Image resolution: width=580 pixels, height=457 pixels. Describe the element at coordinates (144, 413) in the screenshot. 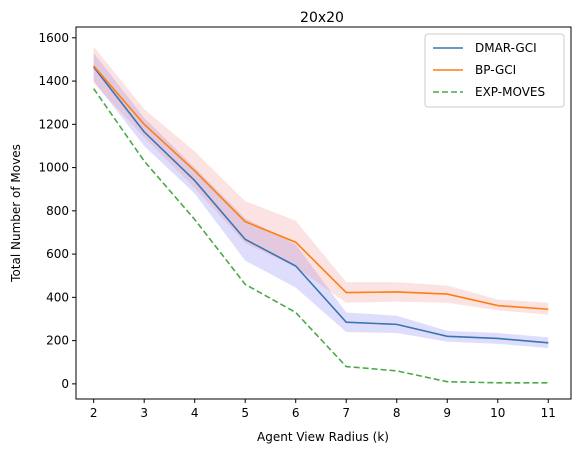

I see `x-tick-label: 3` at that location.